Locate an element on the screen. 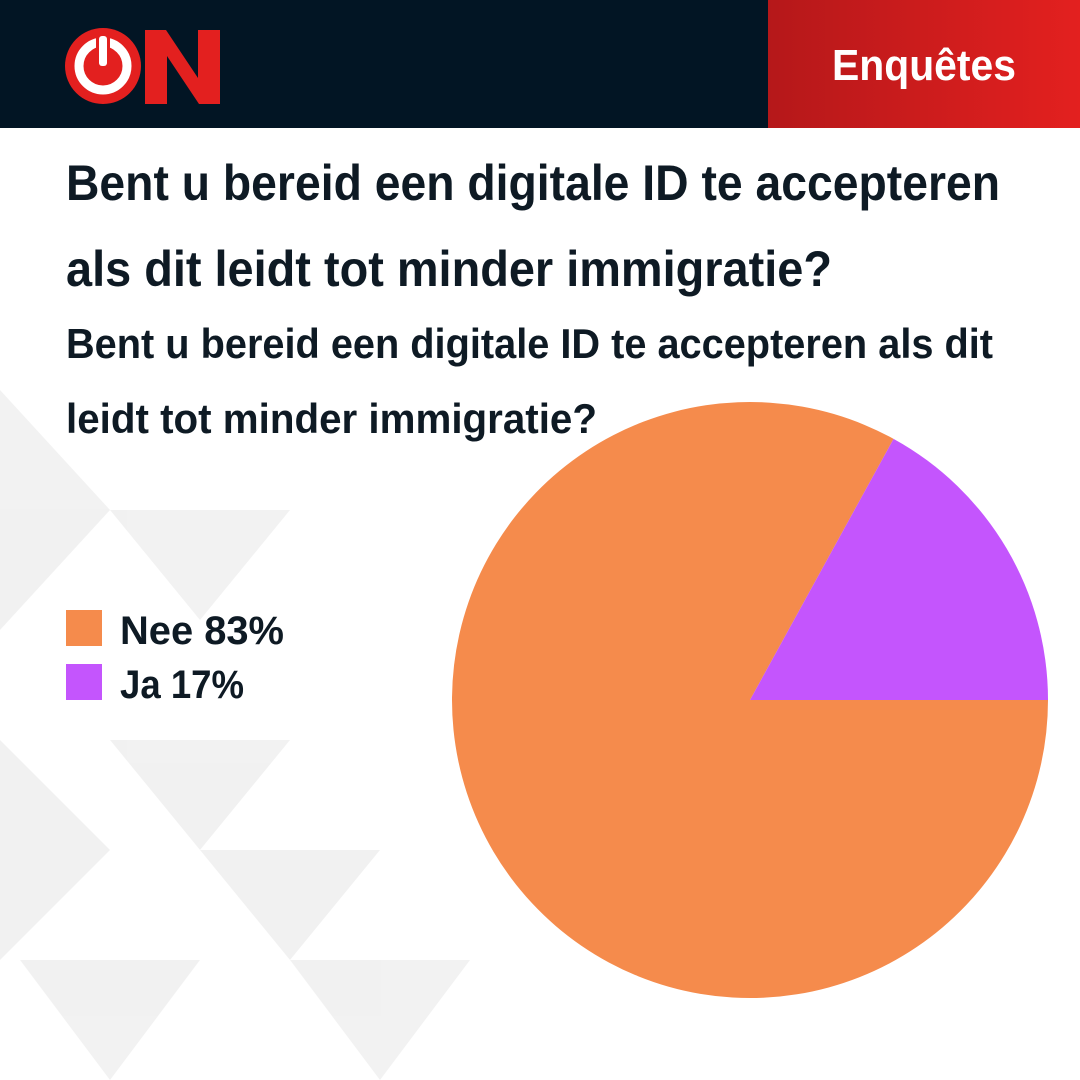  tag-label: Enquêtes is located at coordinates (924, 65).